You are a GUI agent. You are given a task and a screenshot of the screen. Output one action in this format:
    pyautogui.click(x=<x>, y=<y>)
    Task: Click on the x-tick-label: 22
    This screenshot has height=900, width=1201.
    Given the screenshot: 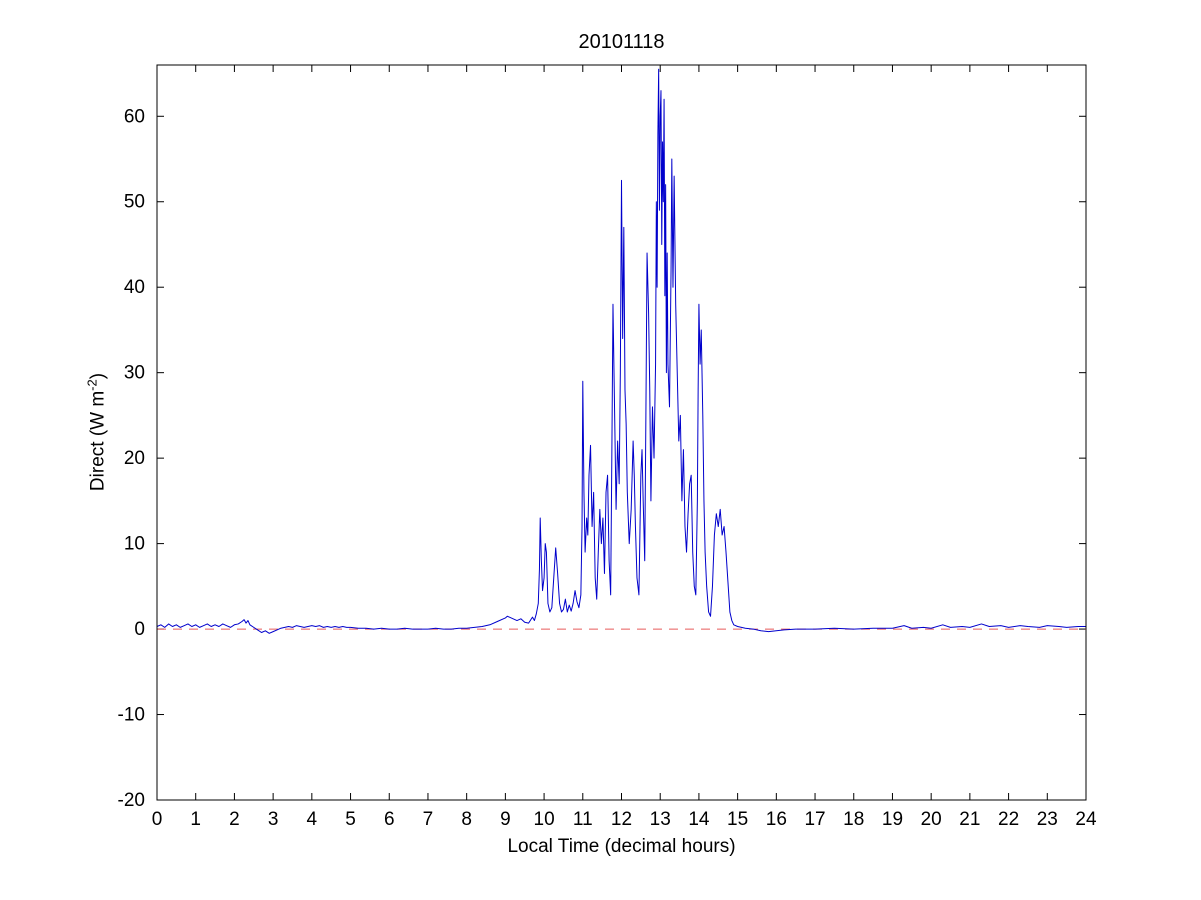 What is the action you would take?
    pyautogui.click(x=1008, y=819)
    